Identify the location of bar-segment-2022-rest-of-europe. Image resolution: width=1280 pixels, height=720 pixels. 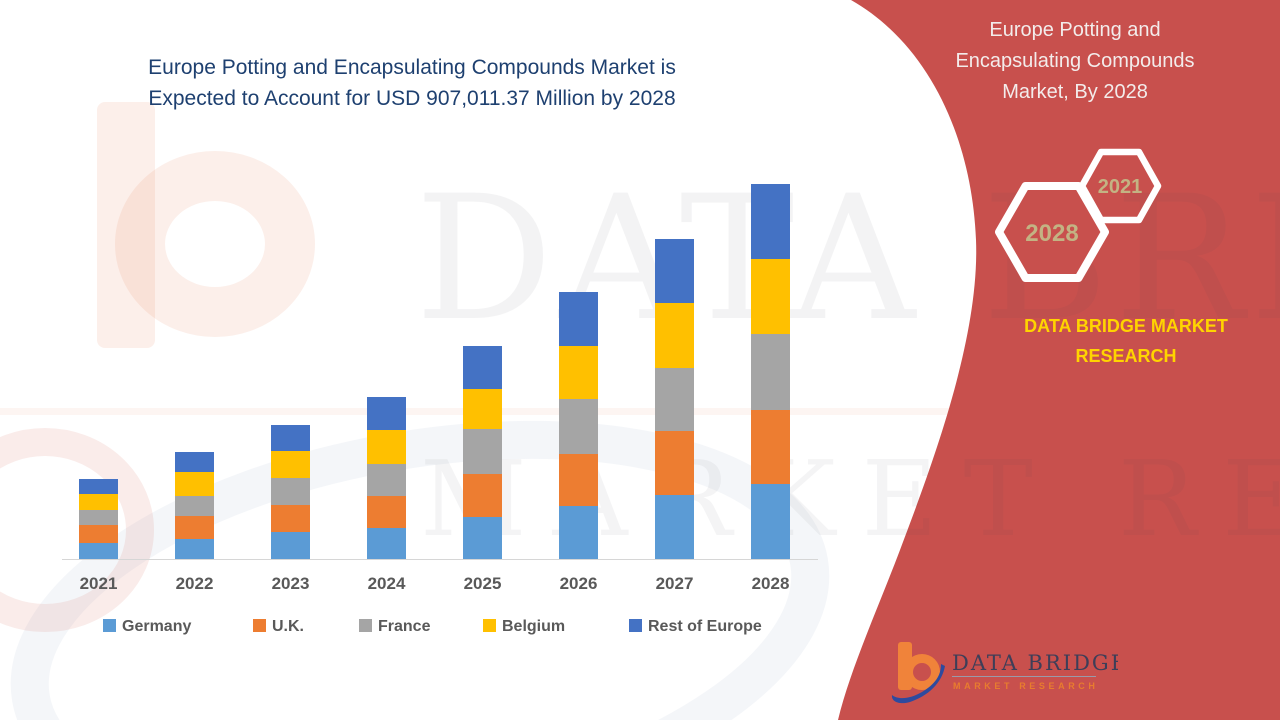
(194, 462).